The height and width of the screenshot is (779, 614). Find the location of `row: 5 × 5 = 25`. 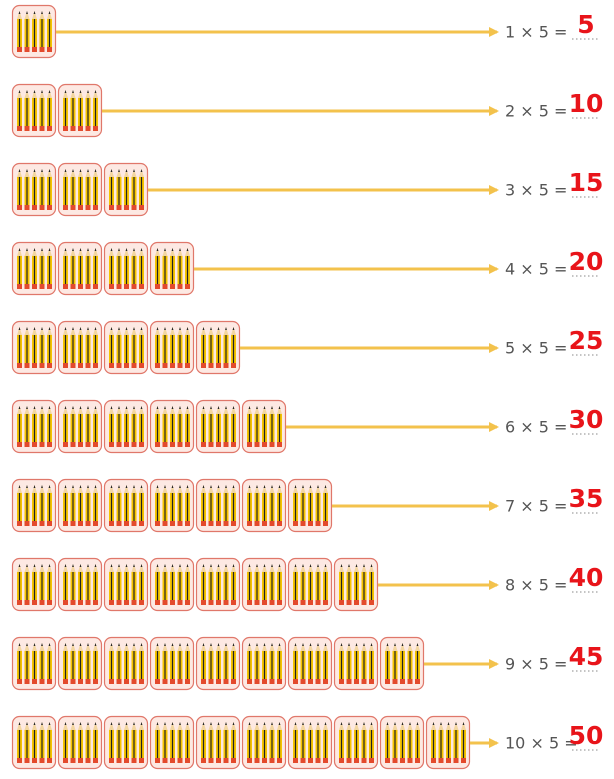

row: 5 × 5 = 25 is located at coordinates (308, 348).